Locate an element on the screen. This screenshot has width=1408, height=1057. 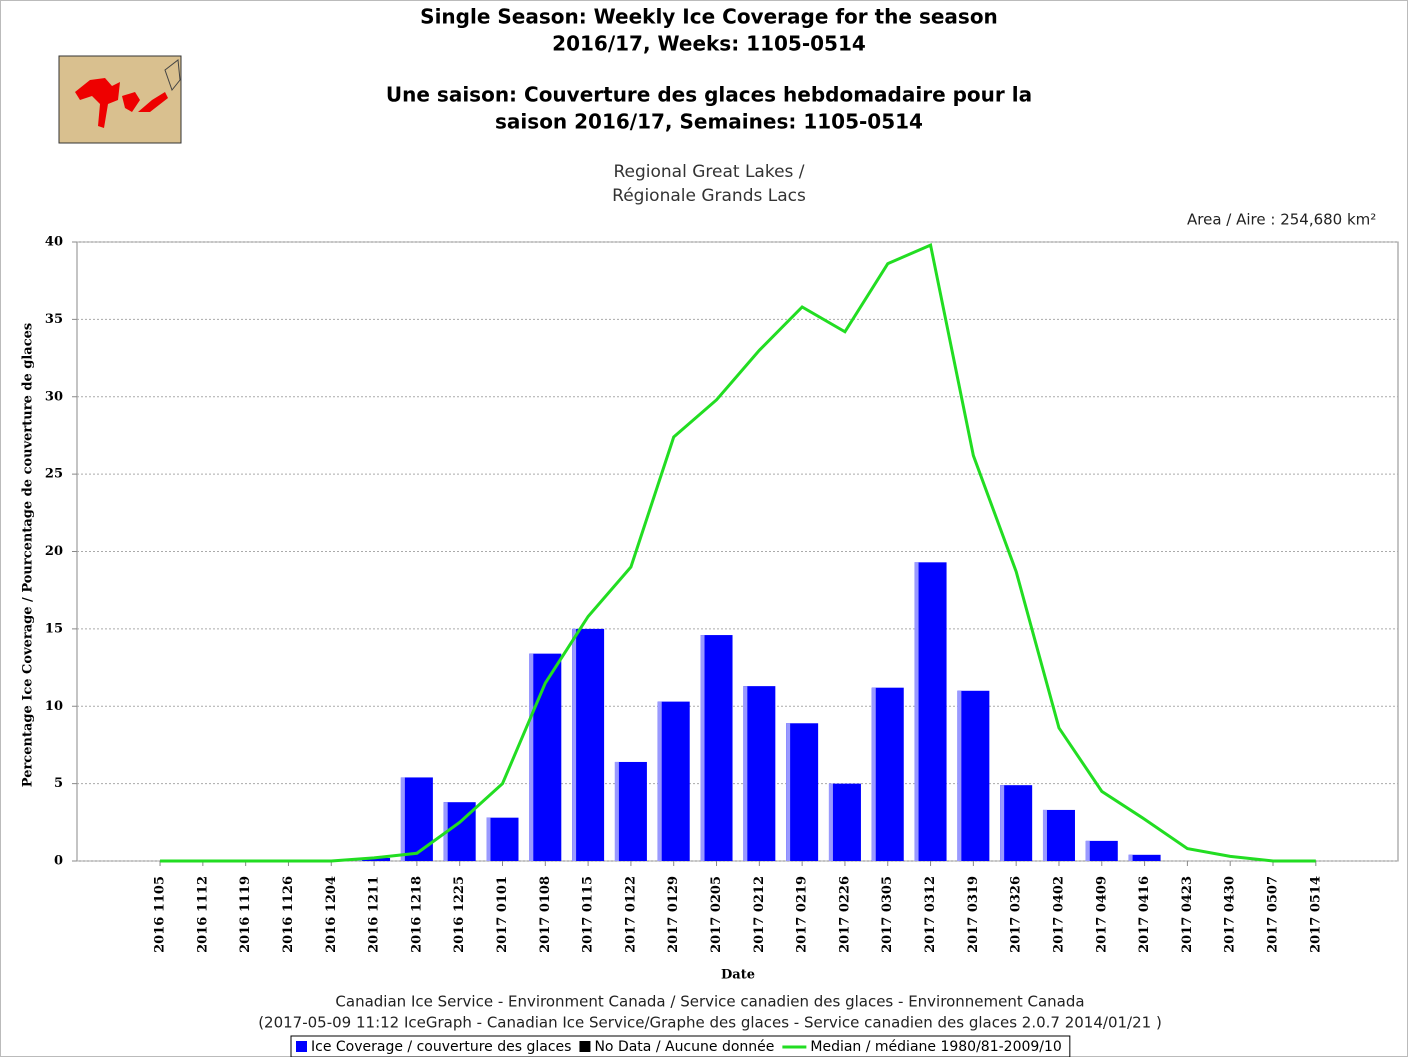
chart-title: 2016/17, Weeks: 1105-0514 is located at coordinates (709, 44).